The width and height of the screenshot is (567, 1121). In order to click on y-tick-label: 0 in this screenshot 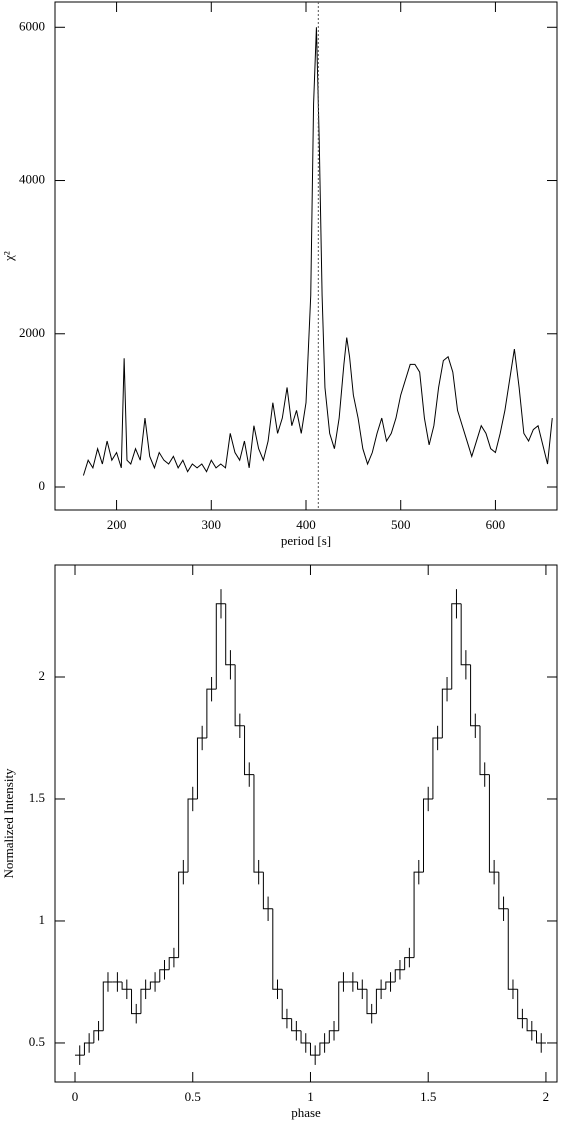, I will do `click(42, 485)`.